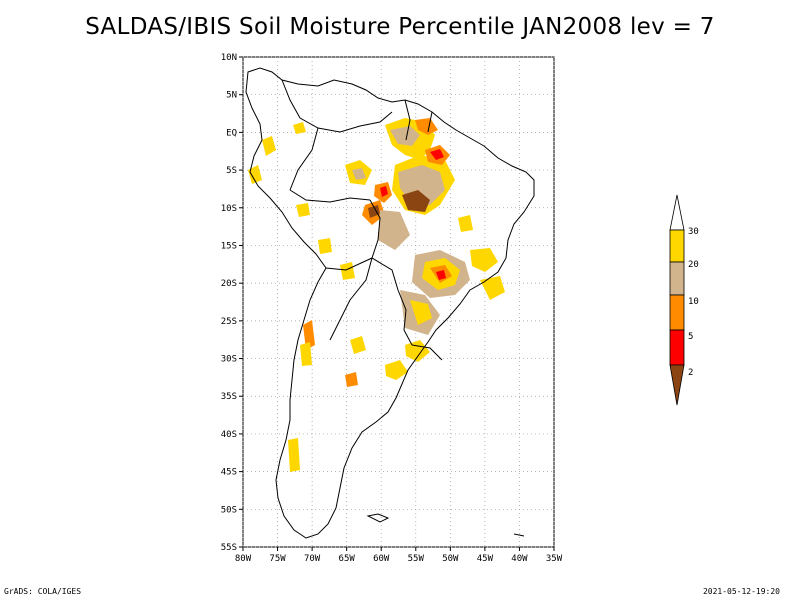 The width and height of the screenshot is (800, 600). I want to click on longitude-label: 65W, so click(347, 559).